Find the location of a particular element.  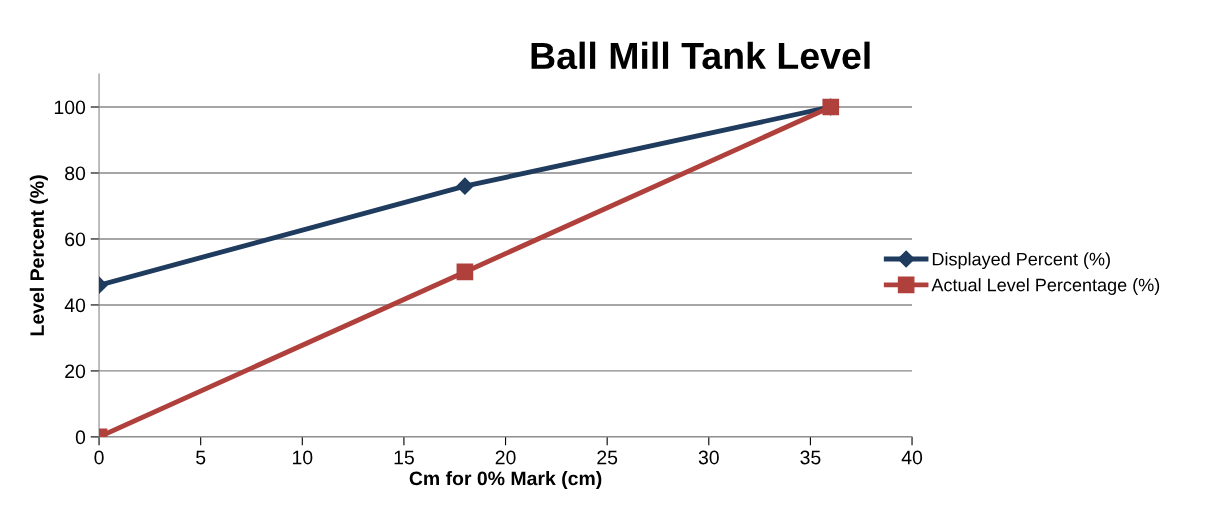

point is located at coordinates (465, 272).